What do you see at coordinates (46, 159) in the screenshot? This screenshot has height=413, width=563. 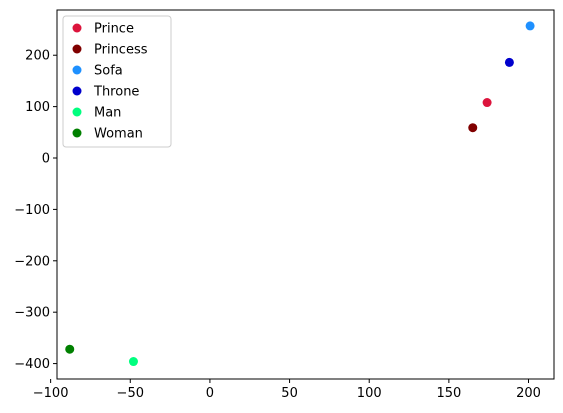 I see `y-tick-label: 0` at bounding box center [46, 159].